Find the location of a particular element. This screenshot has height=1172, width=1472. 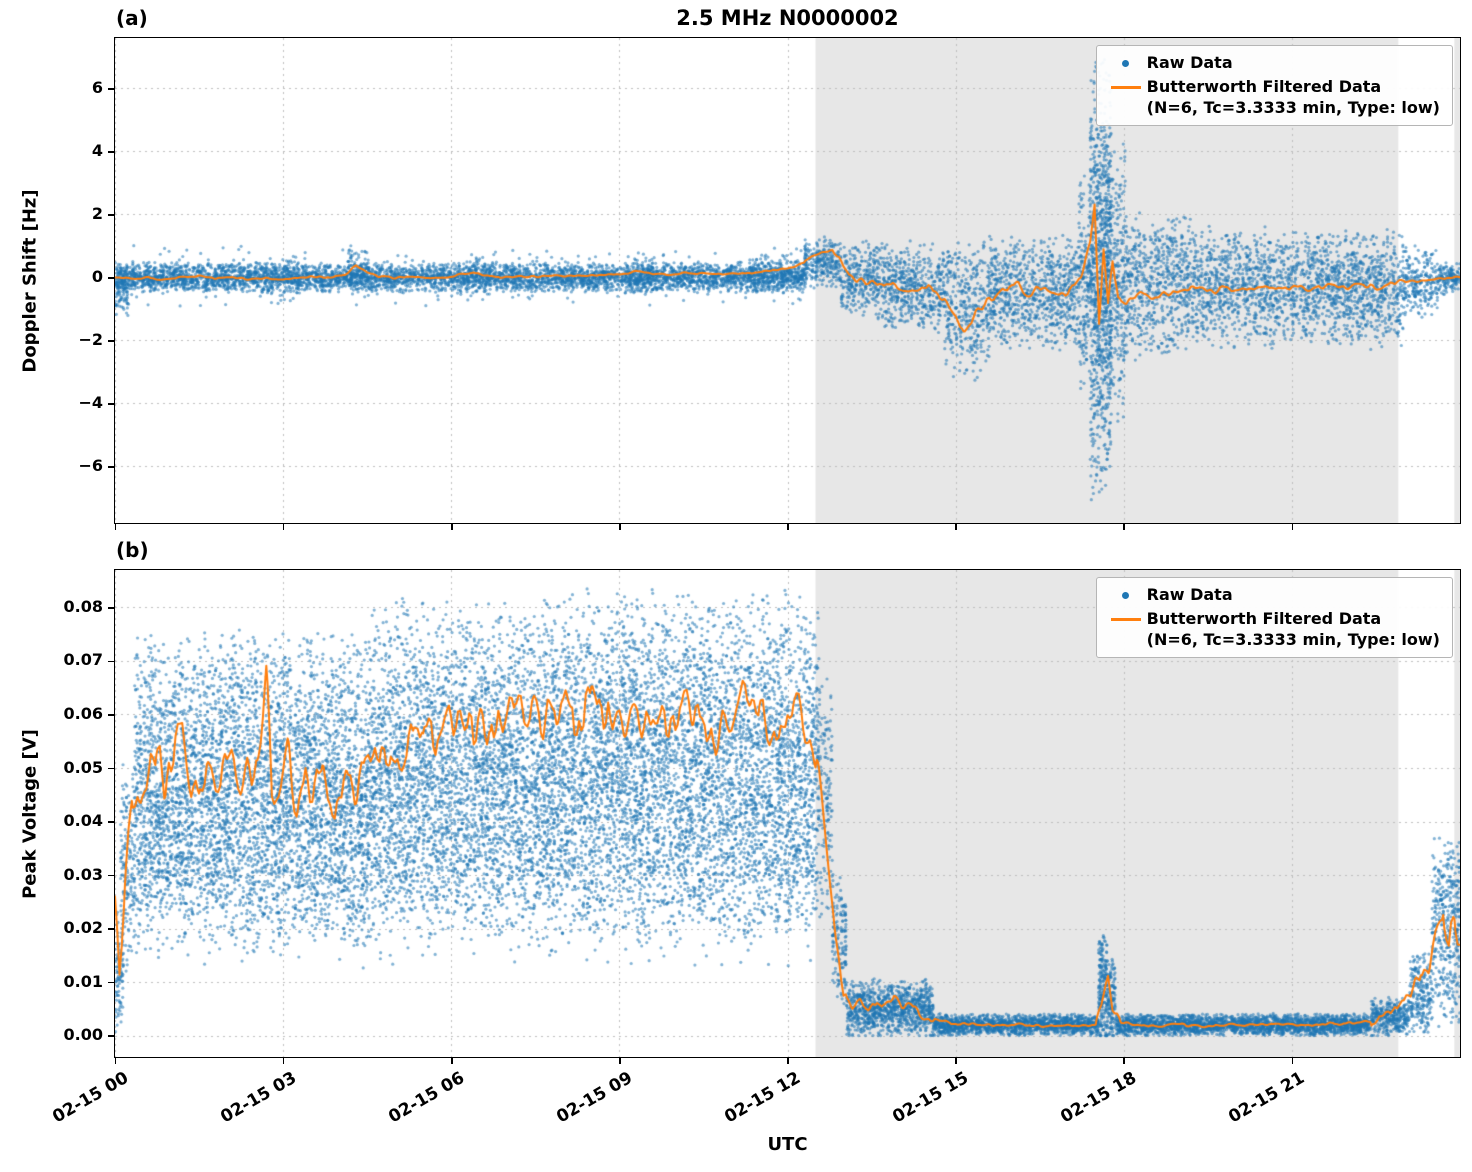

legend-a-raw-marker-cell is located at coordinates (1126, 63).